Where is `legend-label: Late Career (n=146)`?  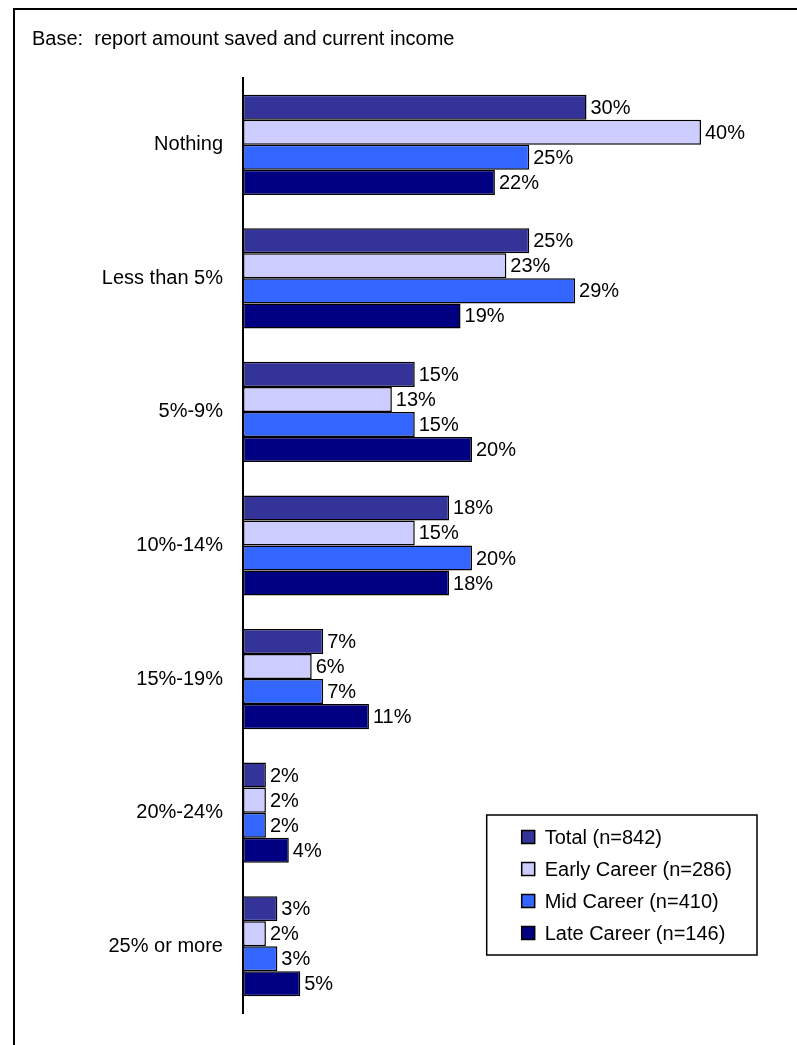
legend-label: Late Career (n=146) is located at coordinates (635, 932).